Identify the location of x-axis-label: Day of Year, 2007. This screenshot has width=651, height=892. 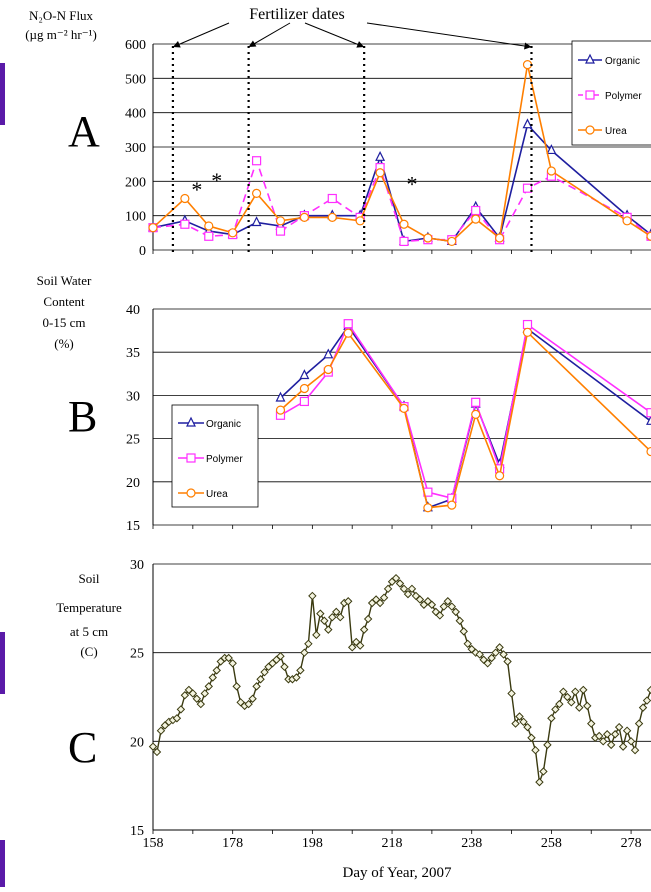
(397, 873).